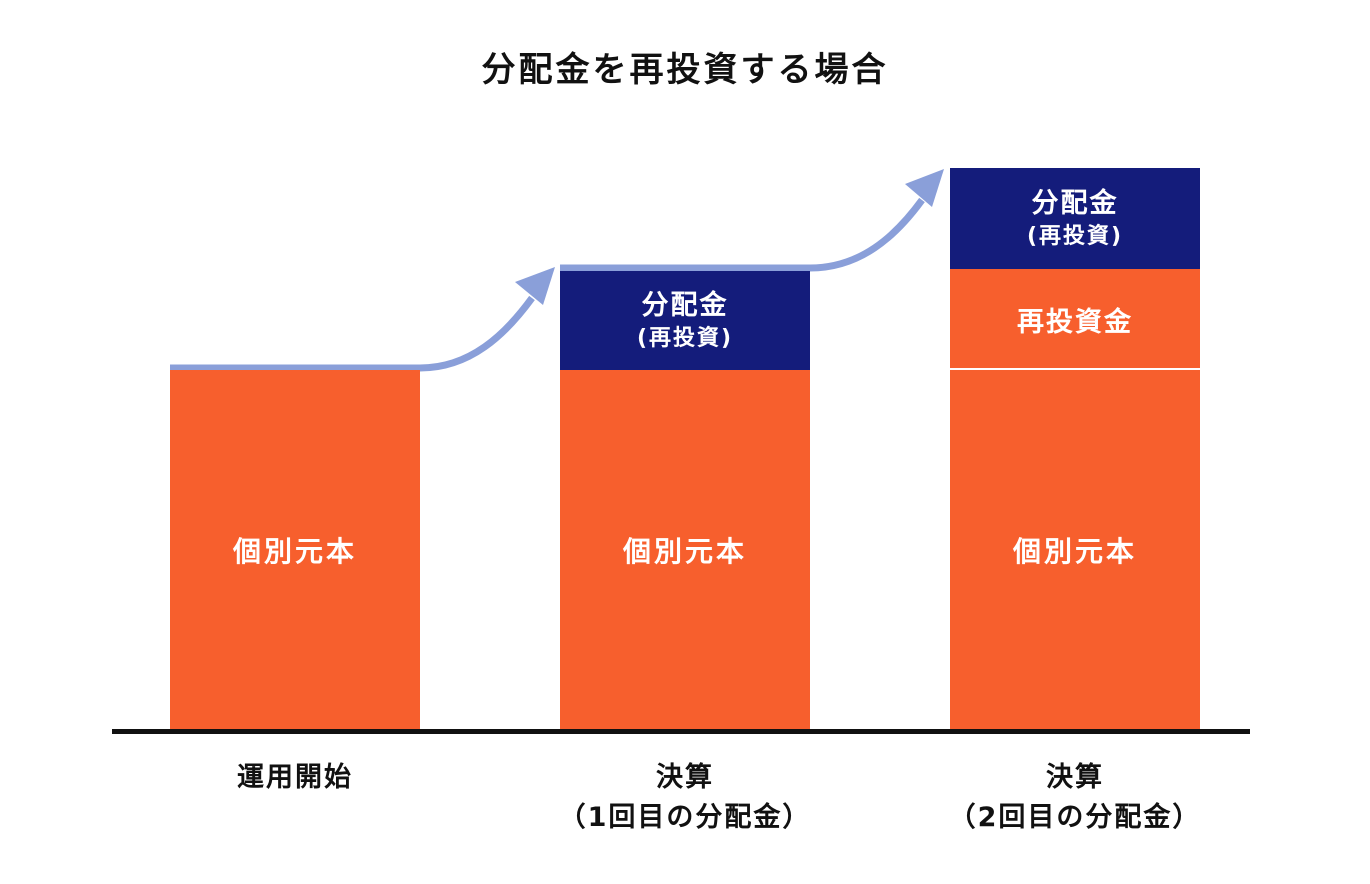  What do you see at coordinates (1075, 369) in the screenshot?
I see `bar-3-separator` at bounding box center [1075, 369].